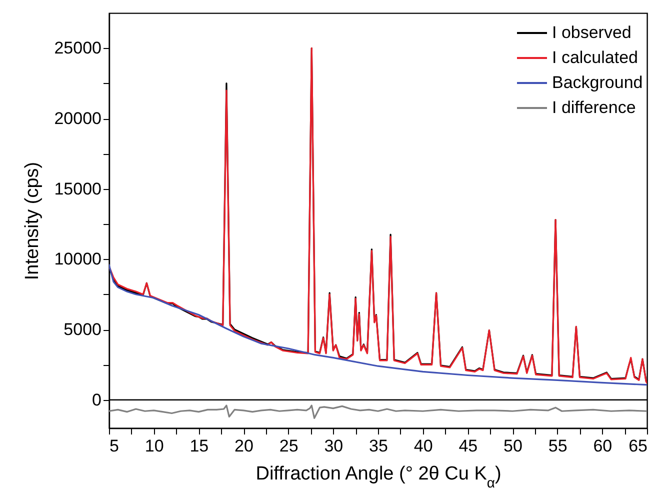 The width and height of the screenshot is (658, 498). I want to click on y-tick-label: 10000, so click(78, 259).